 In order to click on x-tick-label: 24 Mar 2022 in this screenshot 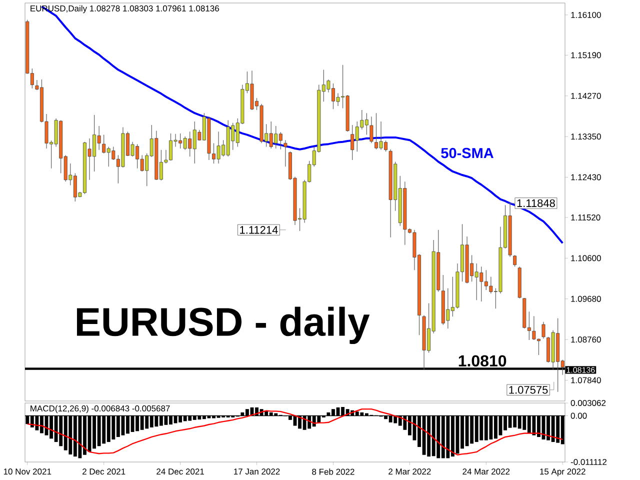, I will do `click(486, 471)`.